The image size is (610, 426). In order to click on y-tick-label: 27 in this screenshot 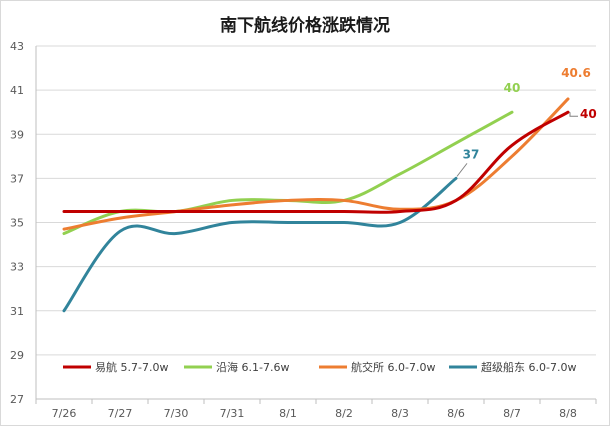, I will do `click(17, 399)`.